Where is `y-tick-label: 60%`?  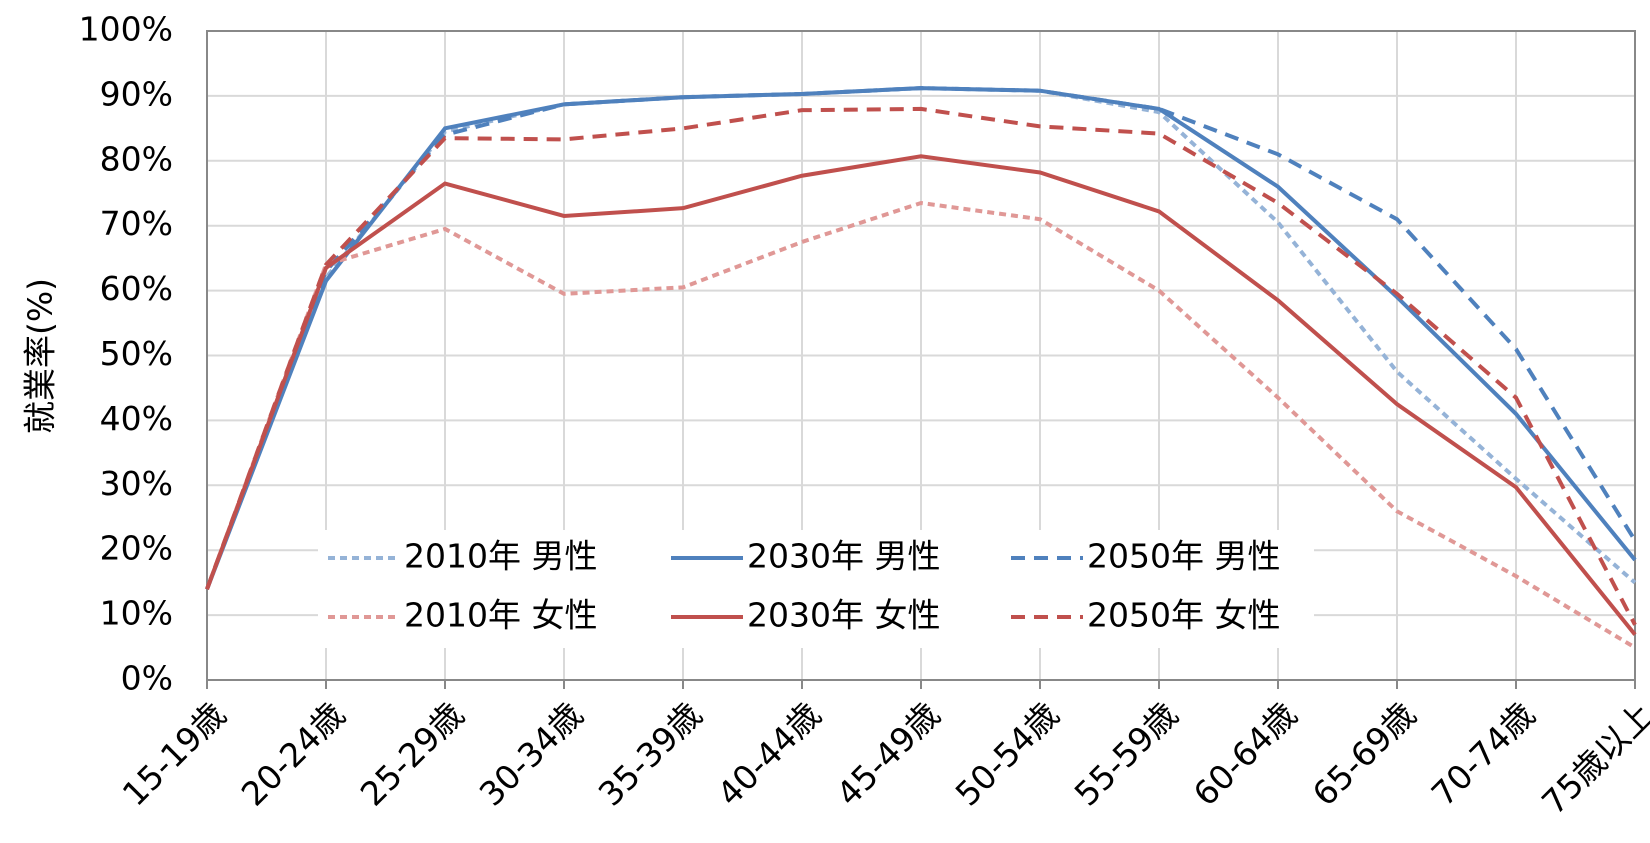
y-tick-label: 60% is located at coordinates (136, 288).